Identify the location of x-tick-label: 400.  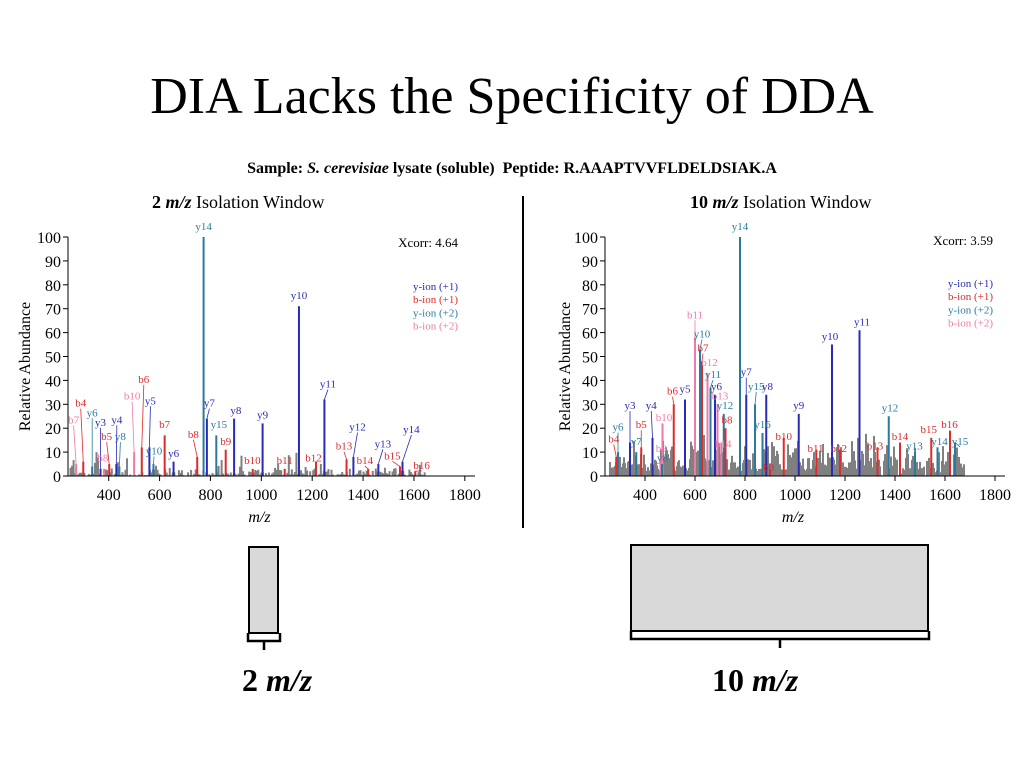
(645, 495).